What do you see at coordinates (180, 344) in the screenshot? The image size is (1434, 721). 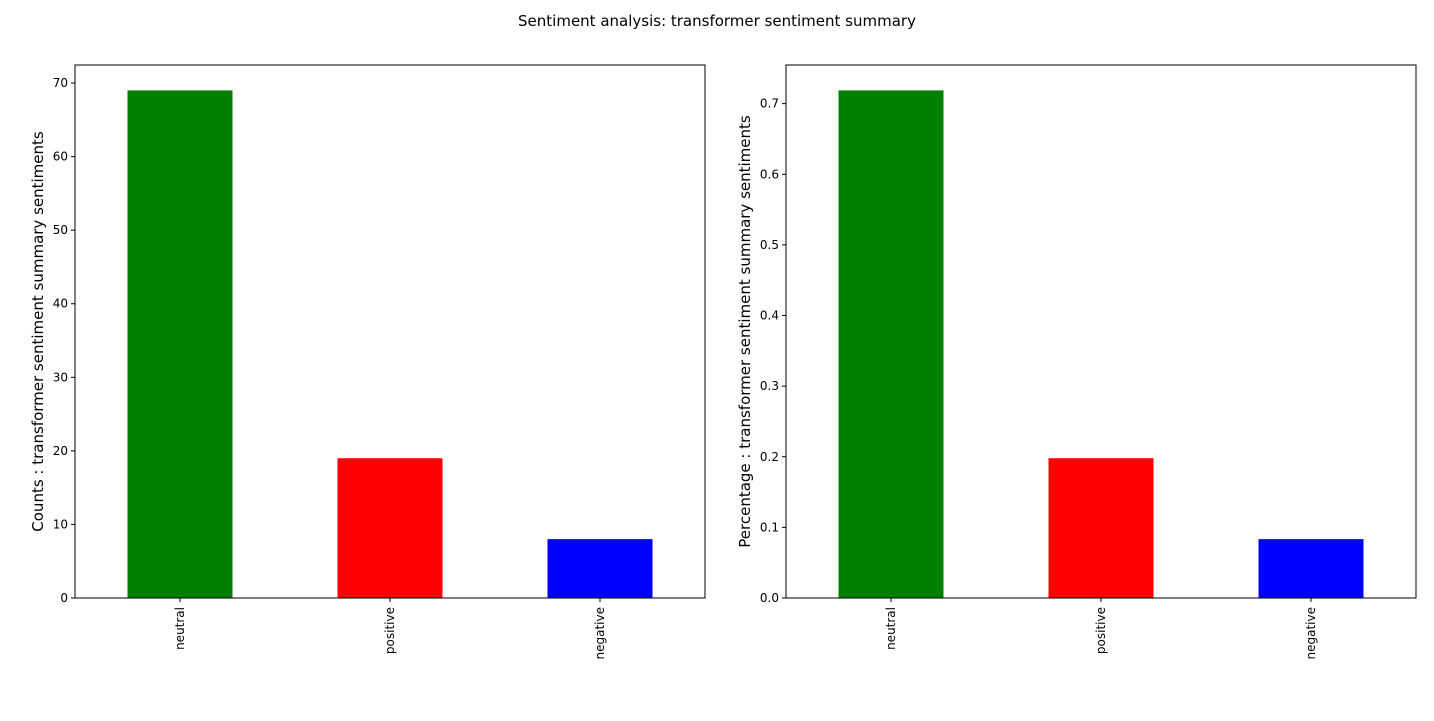 I see `counts-bar-neutral` at bounding box center [180, 344].